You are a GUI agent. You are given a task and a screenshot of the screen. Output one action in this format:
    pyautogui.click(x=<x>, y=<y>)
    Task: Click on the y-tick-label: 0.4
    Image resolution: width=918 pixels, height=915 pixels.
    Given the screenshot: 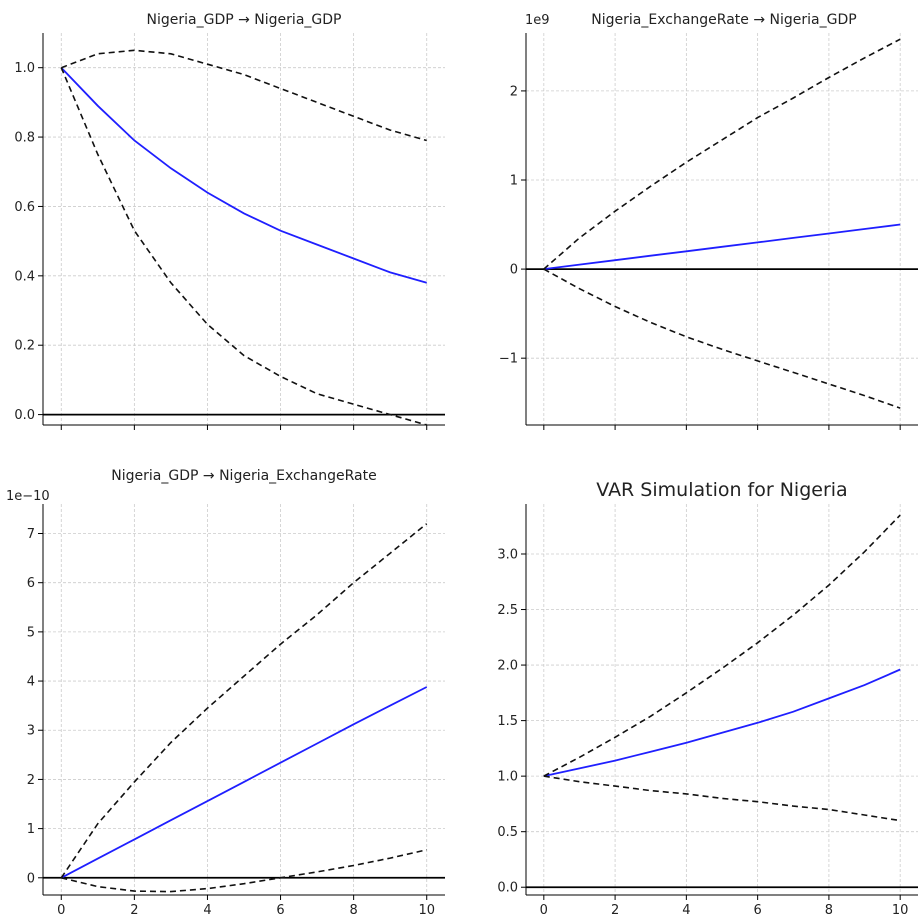 What is the action you would take?
    pyautogui.click(x=24, y=276)
    